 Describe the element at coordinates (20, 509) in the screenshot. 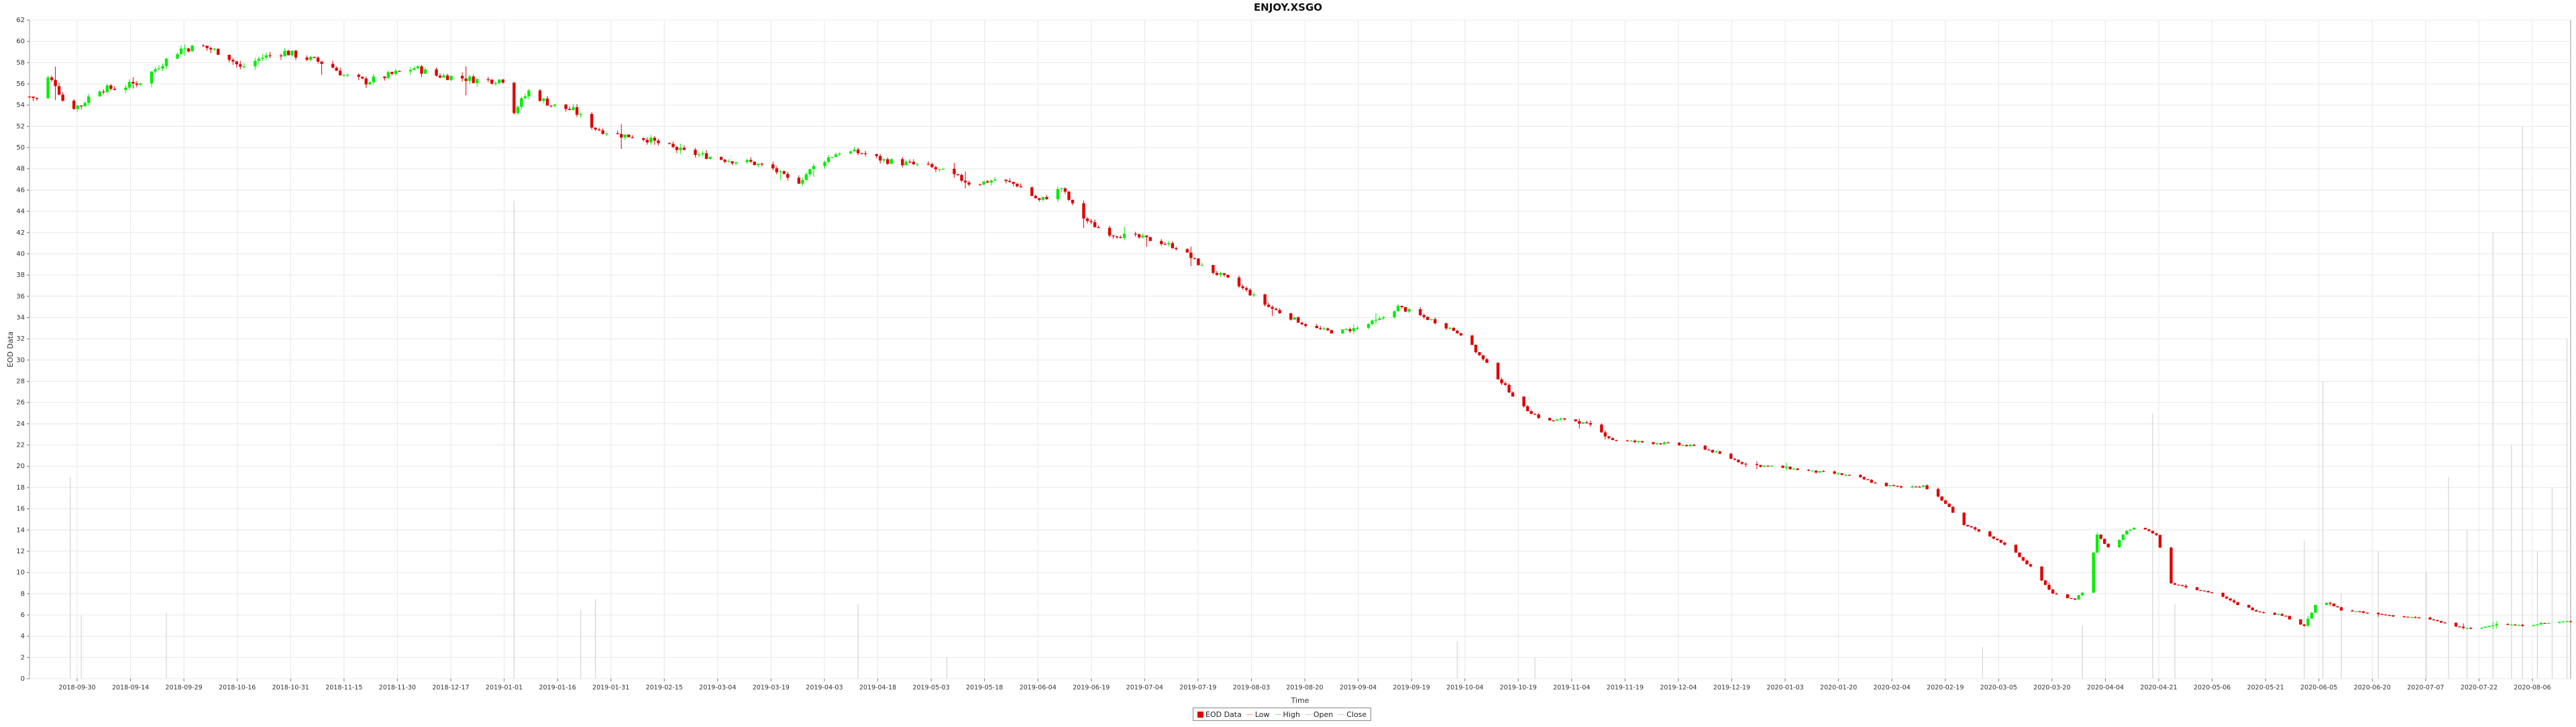

I see `y-tick-label: 16` at that location.